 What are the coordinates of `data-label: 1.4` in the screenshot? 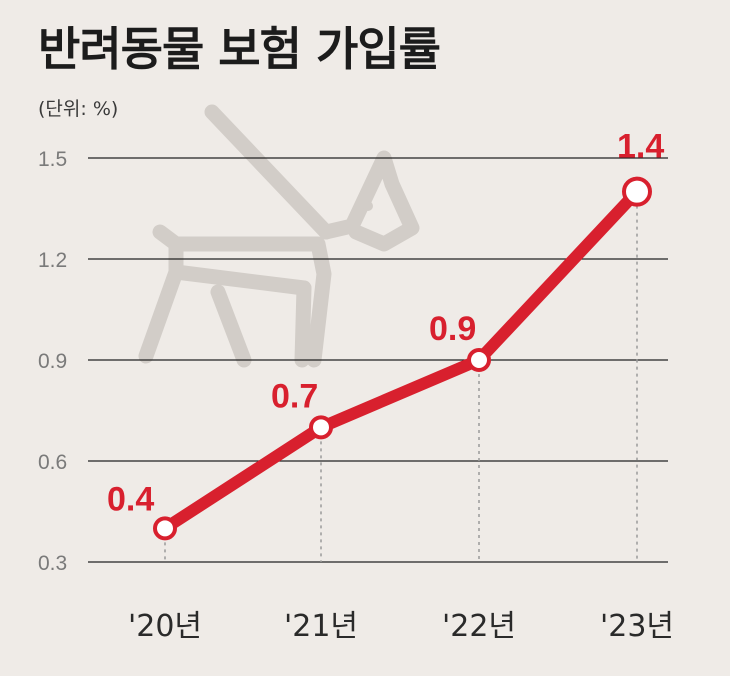 It's located at (640, 147).